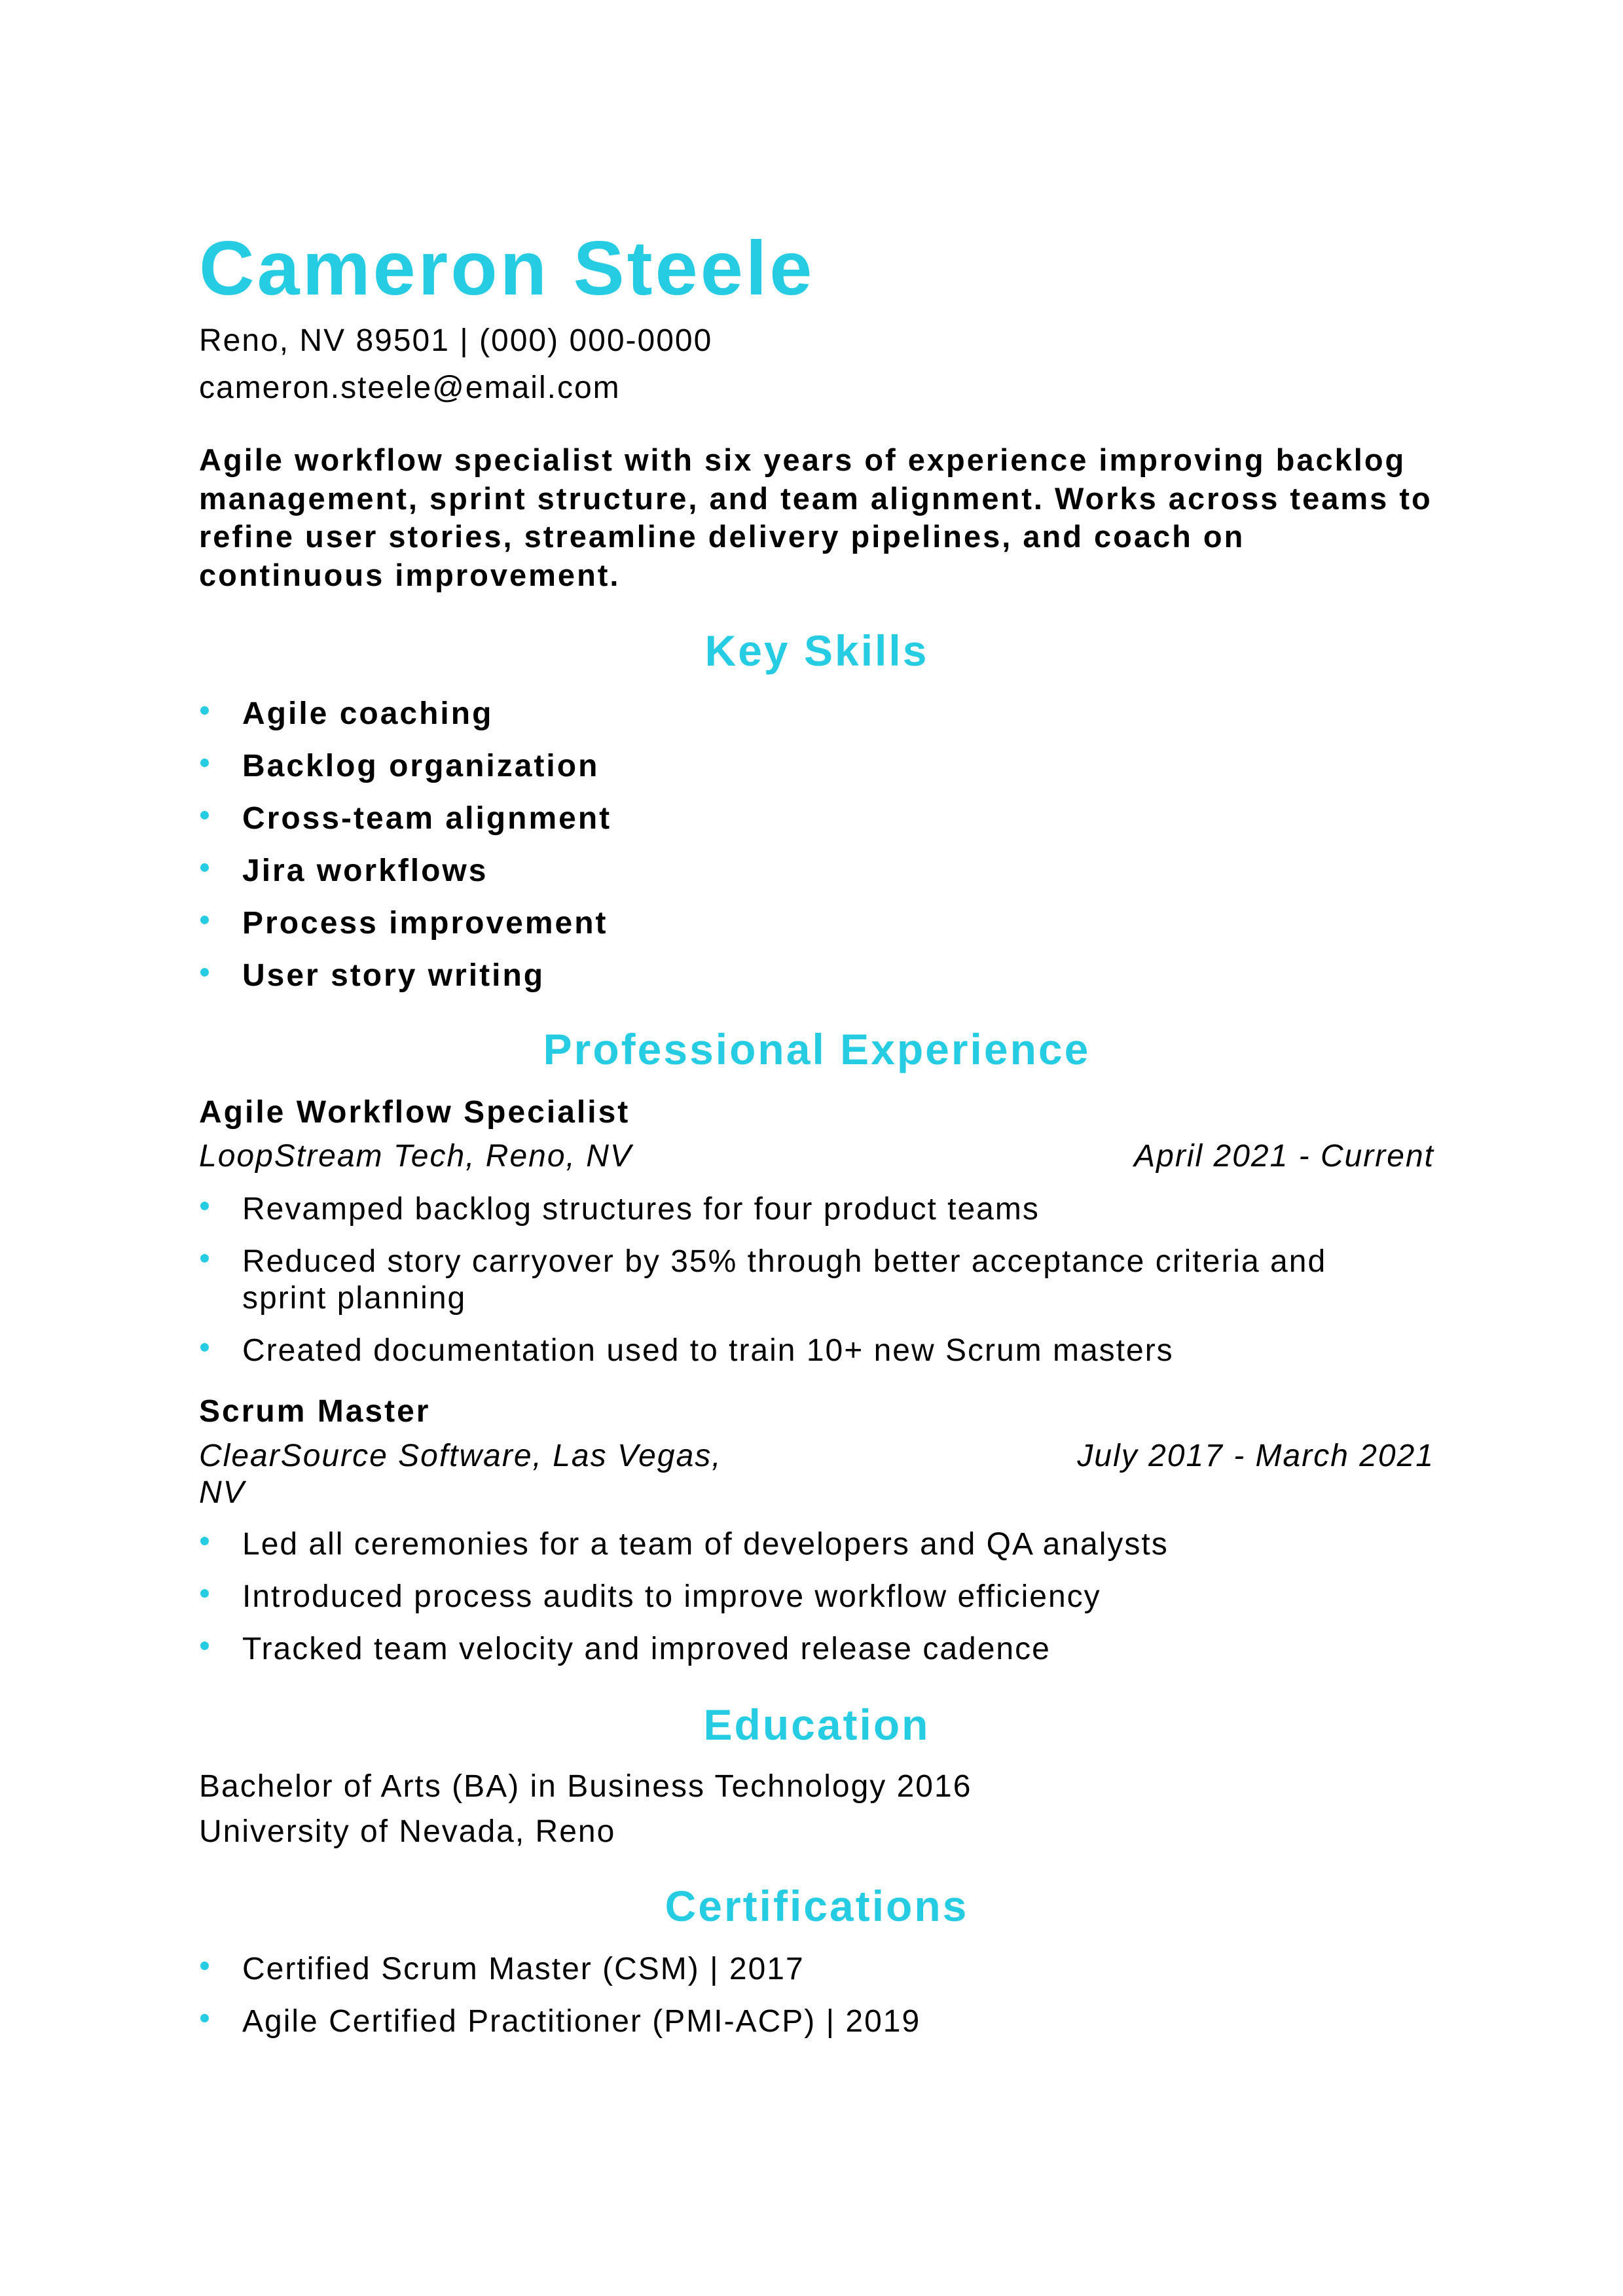  Describe the element at coordinates (415, 1156) in the screenshot. I see `job-company: LoopStream Tech, Reno, NV` at that location.